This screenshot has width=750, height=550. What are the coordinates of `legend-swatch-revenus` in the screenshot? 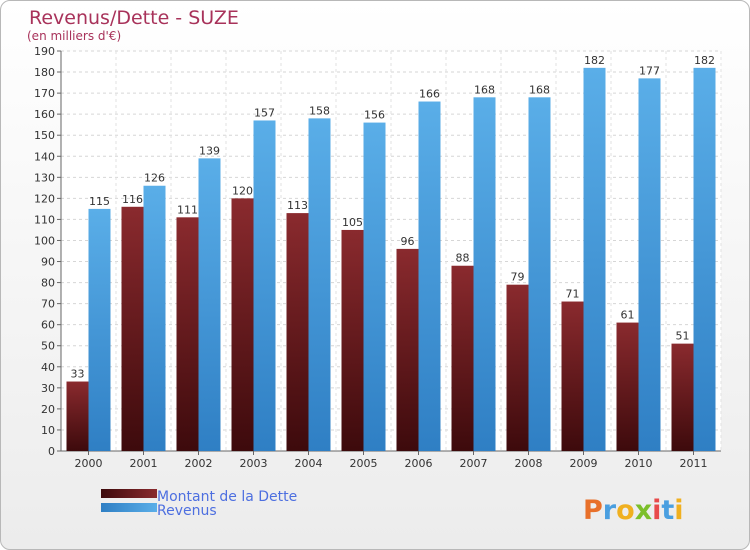 It's located at (129, 507).